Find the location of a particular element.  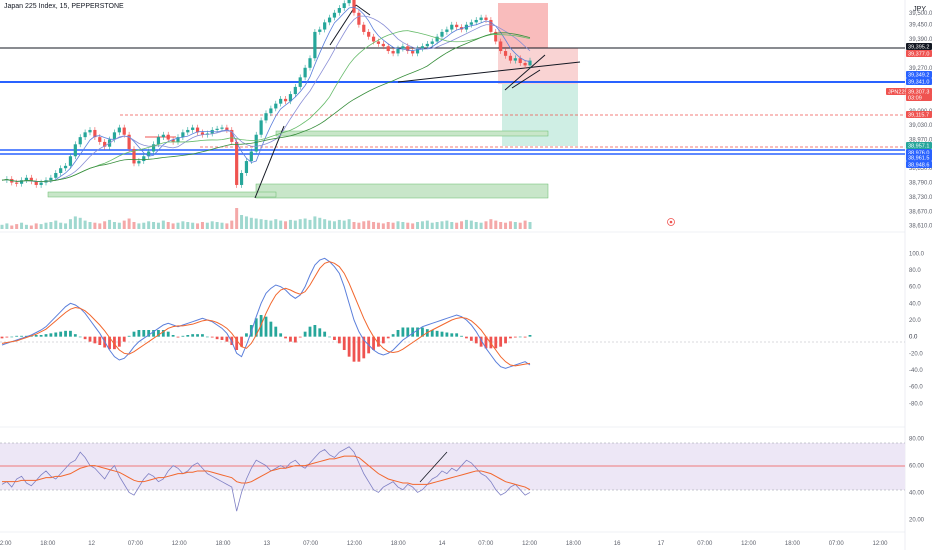

rsi-divergence-line is located at coordinates (433, 467).